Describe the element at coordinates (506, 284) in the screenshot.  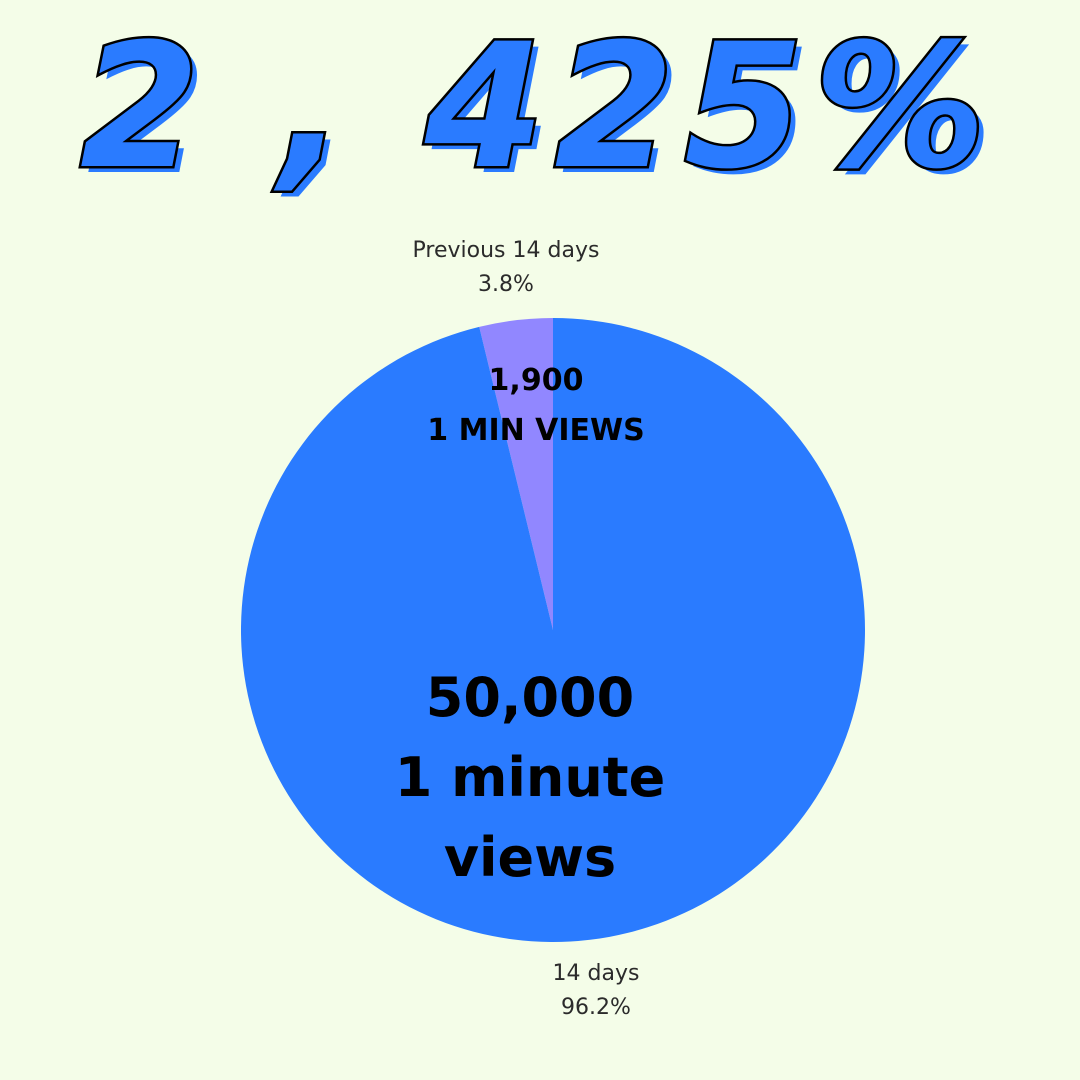
I see `slice-percent-previous-14-days: 3.8%` at that location.